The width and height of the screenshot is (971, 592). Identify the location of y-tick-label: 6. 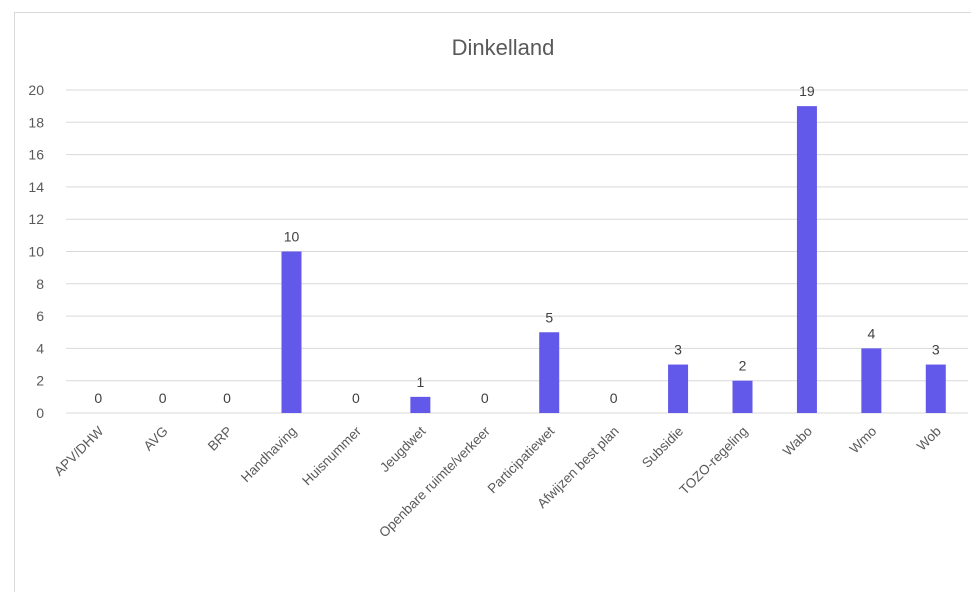
(40, 316).